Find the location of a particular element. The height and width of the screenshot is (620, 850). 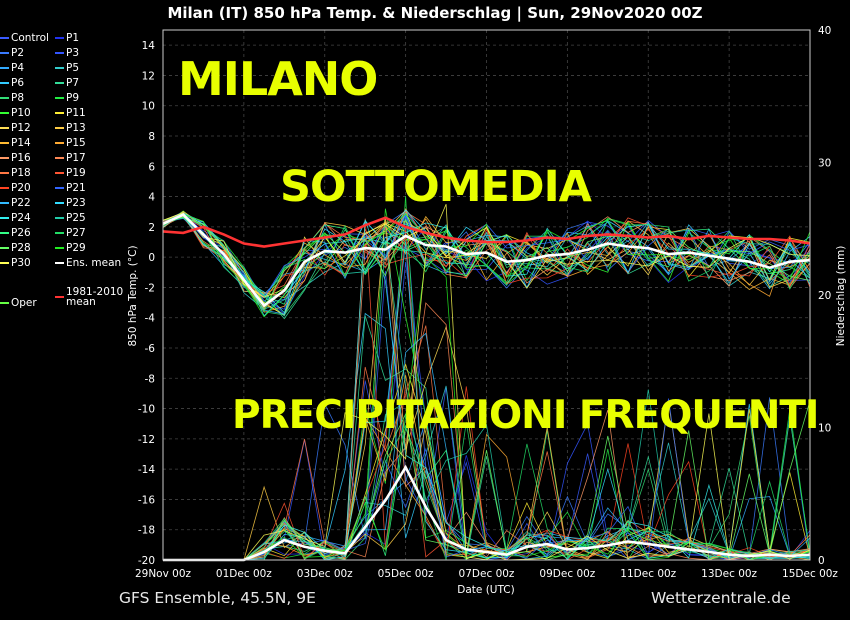

legend-item: P28 is located at coordinates (15, 248).